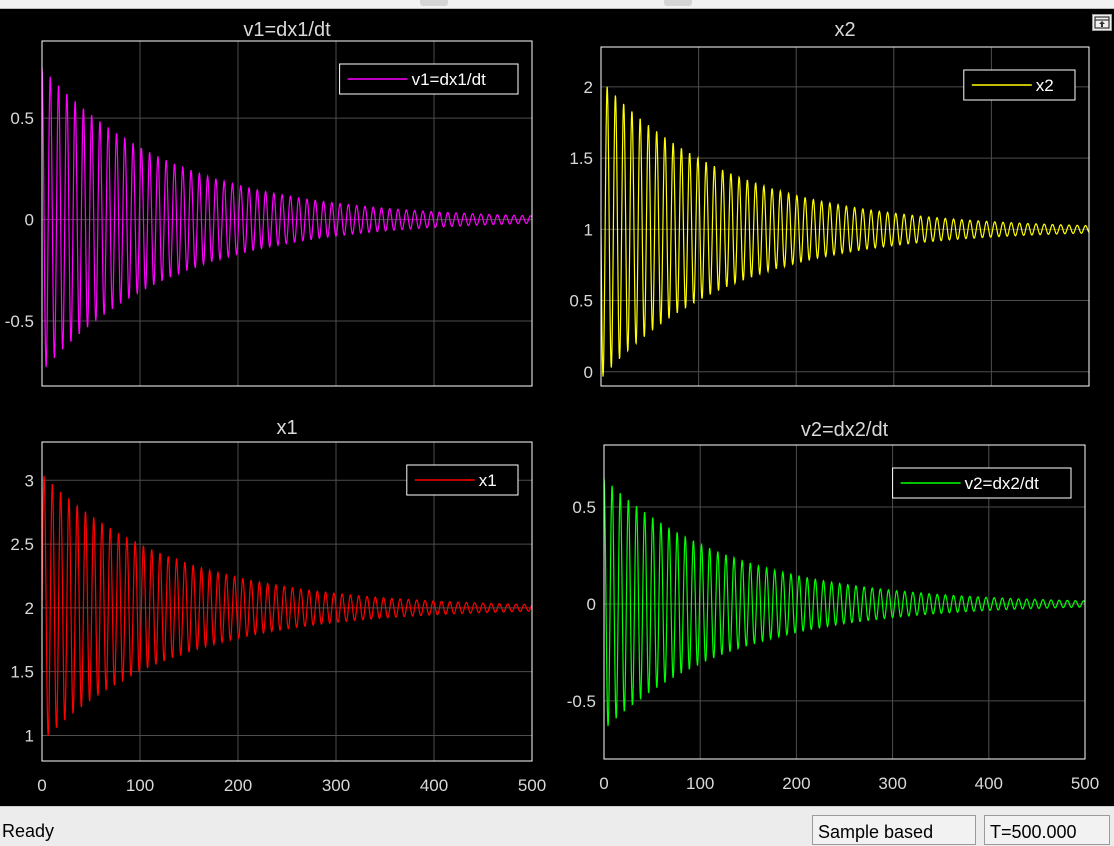  What do you see at coordinates (1102, 22) in the screenshot?
I see `undock-icon` at bounding box center [1102, 22].